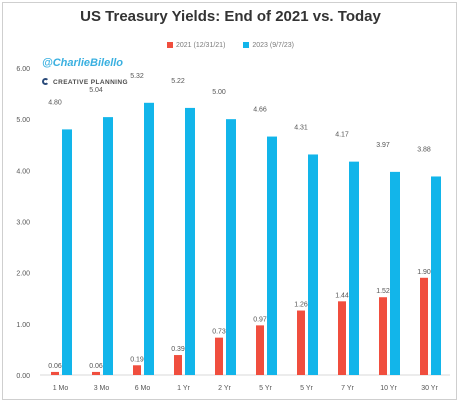  Describe the element at coordinates (388, 388) in the screenshot. I see `x-tick-label: 10 Yr` at that location.